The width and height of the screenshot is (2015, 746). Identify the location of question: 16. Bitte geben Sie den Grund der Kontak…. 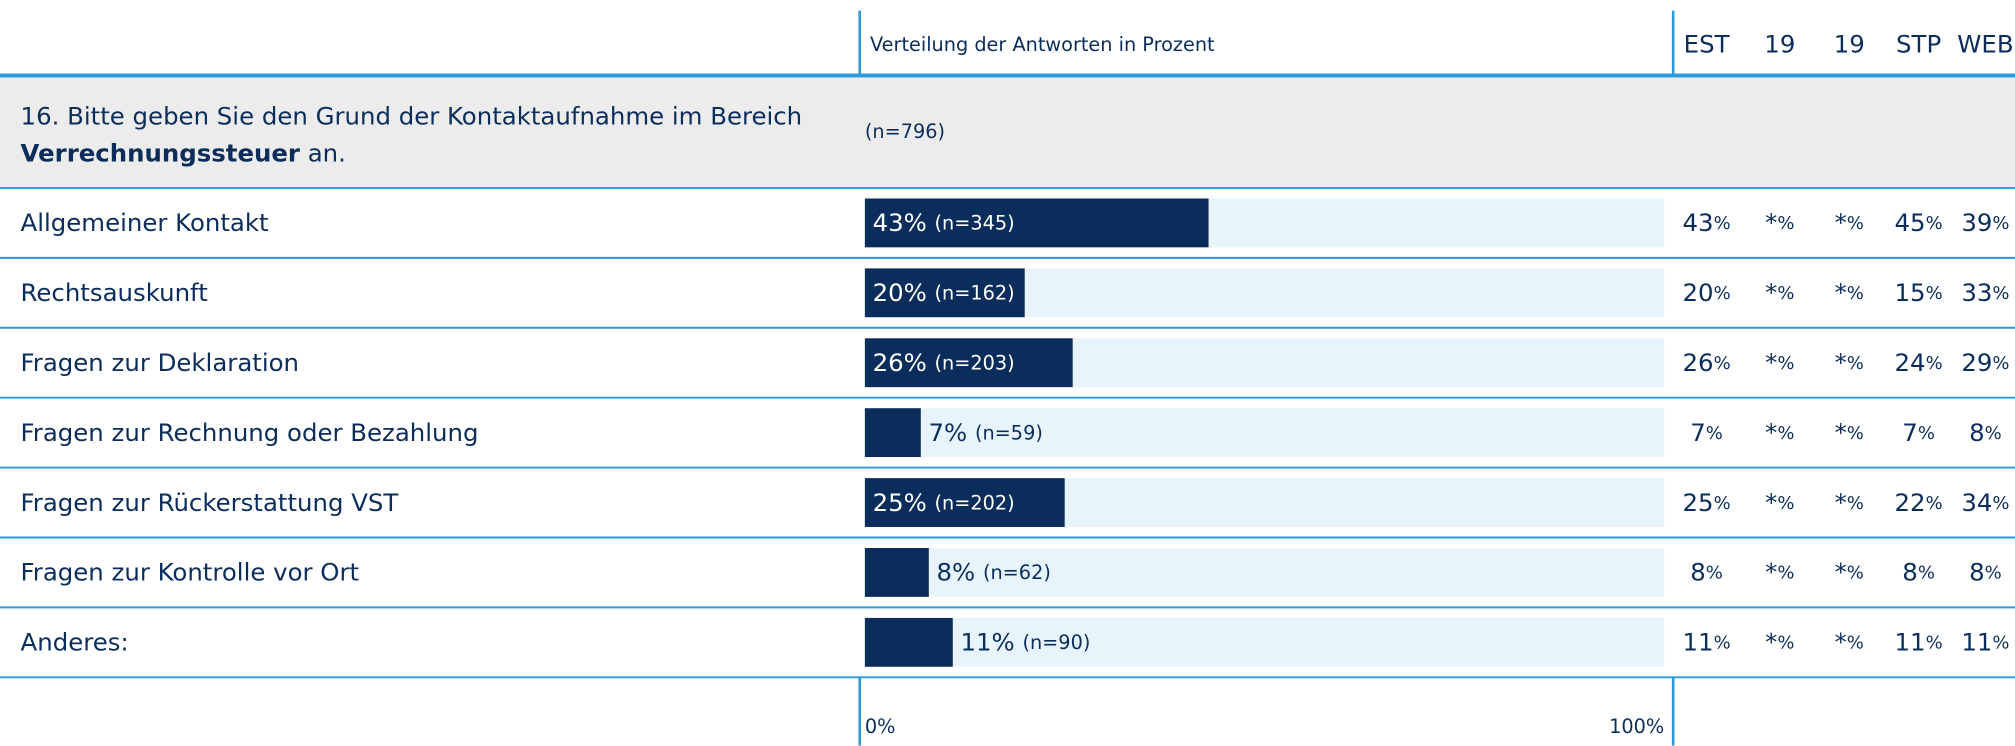
(412, 134).